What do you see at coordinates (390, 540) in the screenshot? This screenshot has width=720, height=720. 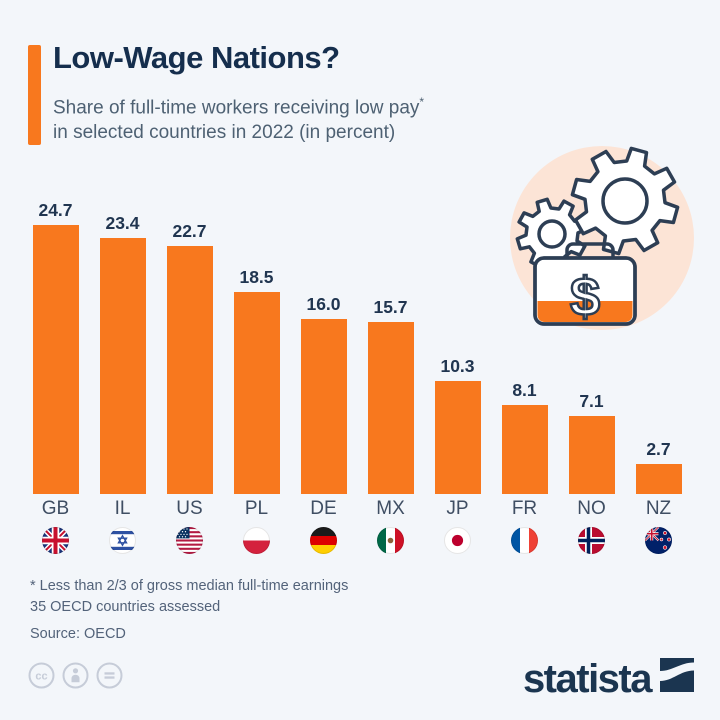 I see `mx-flag-icon` at bounding box center [390, 540].